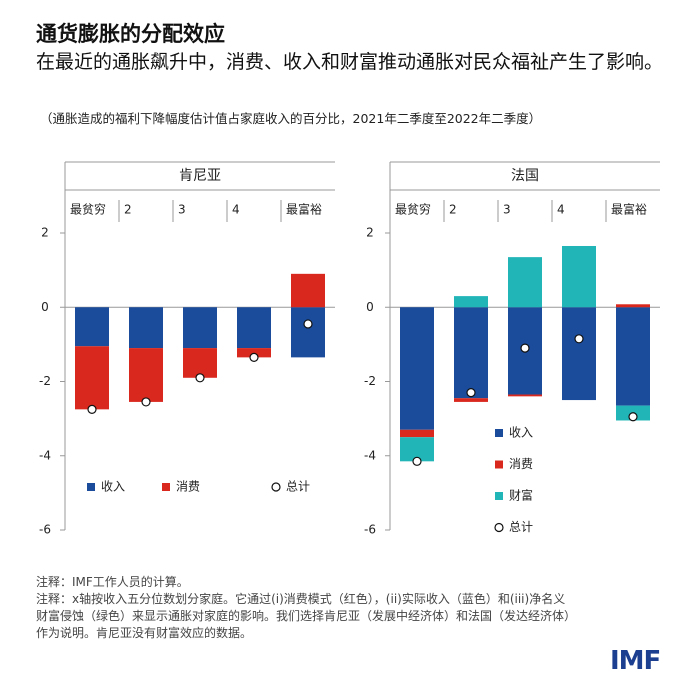  Describe the element at coordinates (525, 176) in the screenshot. I see `panel-title: 法国` at that location.